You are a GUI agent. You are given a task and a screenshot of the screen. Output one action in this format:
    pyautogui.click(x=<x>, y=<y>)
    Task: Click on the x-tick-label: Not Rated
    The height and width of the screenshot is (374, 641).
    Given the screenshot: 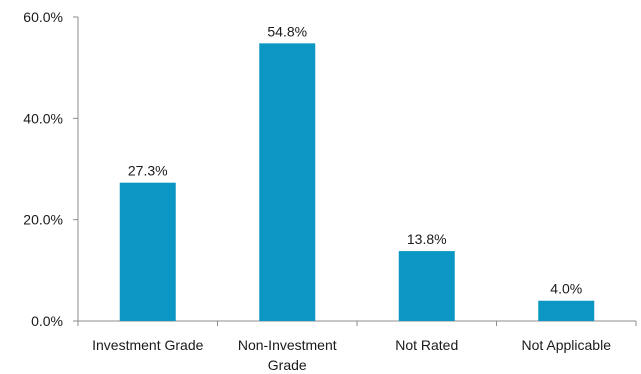 What is the action you would take?
    pyautogui.click(x=426, y=345)
    